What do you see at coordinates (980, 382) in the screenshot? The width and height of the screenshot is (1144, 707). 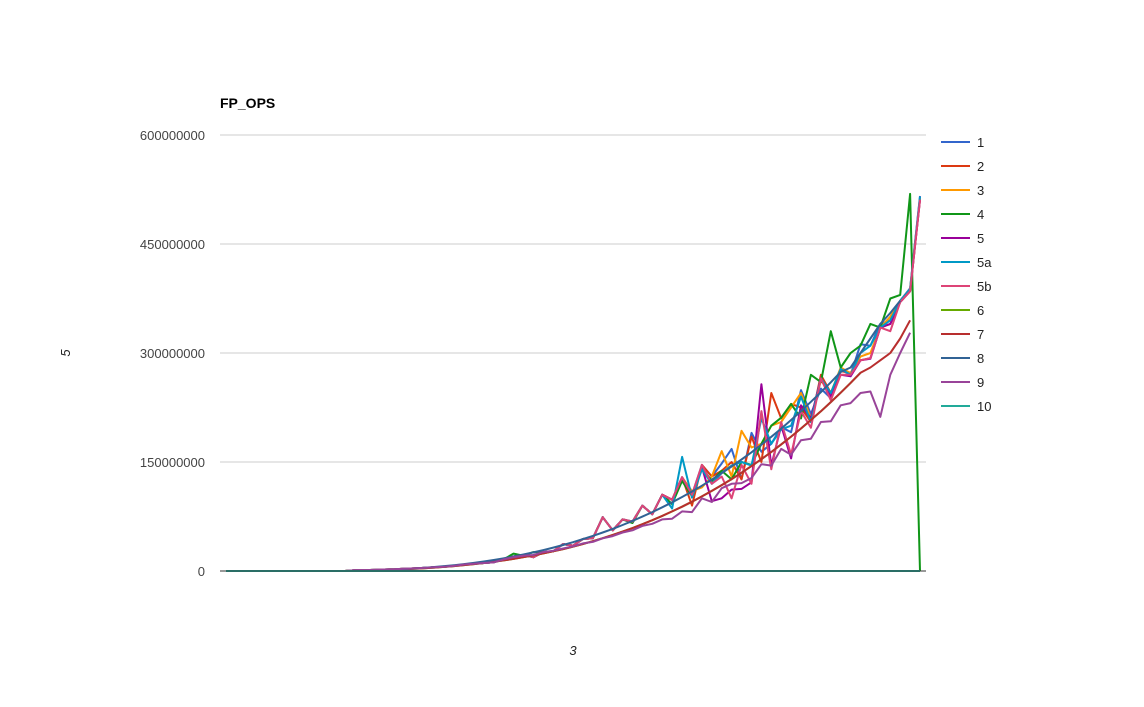 I see `legend-label-9: 9` at bounding box center [980, 382].